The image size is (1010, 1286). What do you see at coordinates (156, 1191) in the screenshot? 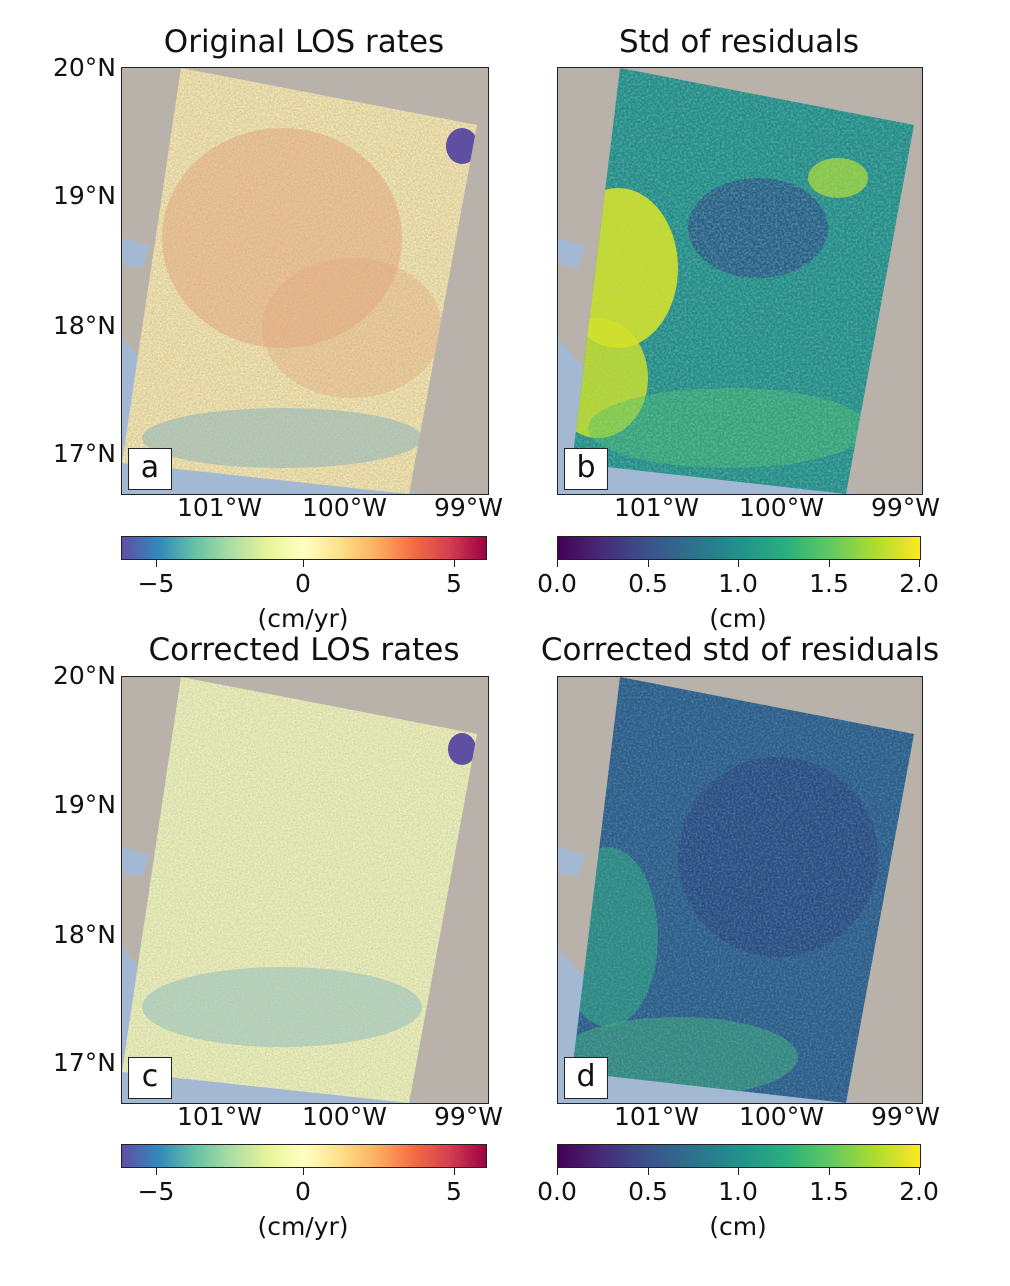
I see `colorbar-c-tick-neg5: −5` at bounding box center [156, 1191].